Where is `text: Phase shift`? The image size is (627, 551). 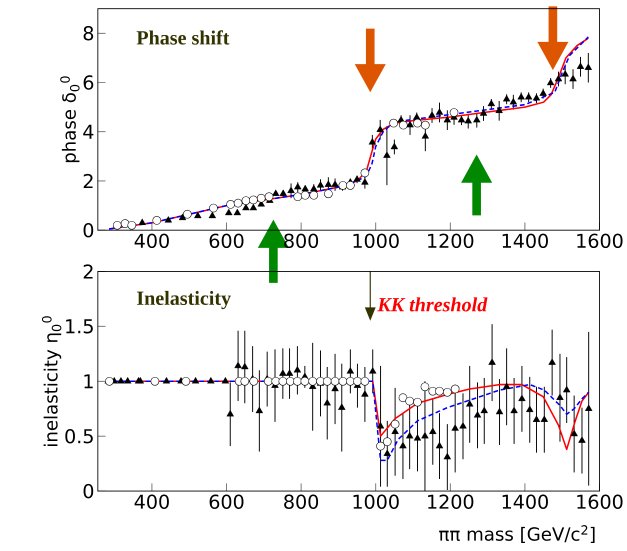 text: Phase shift is located at coordinates (183, 37).